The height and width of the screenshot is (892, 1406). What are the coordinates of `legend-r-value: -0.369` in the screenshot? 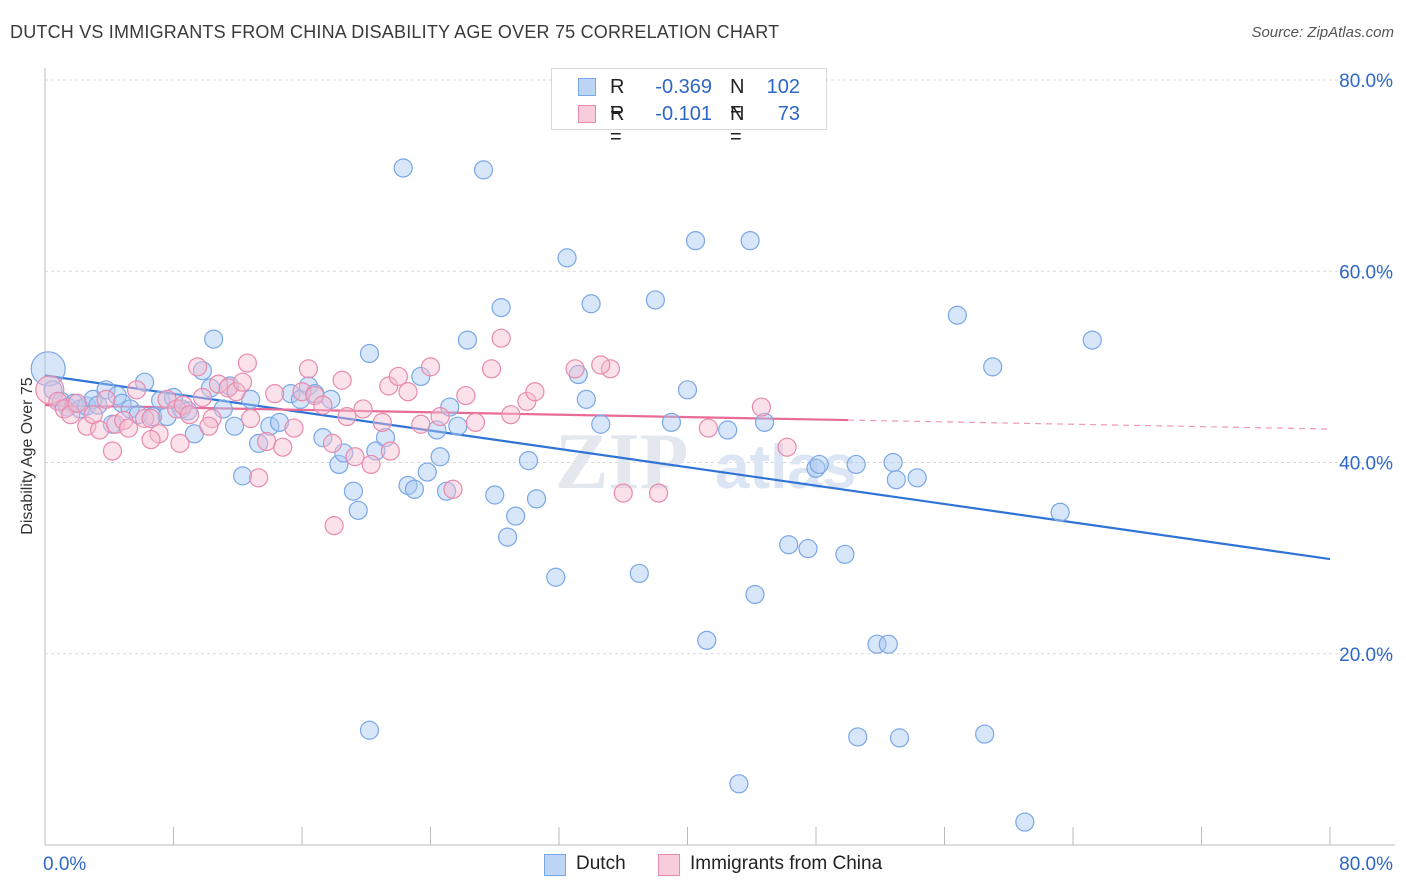 It's located at (683, 87).